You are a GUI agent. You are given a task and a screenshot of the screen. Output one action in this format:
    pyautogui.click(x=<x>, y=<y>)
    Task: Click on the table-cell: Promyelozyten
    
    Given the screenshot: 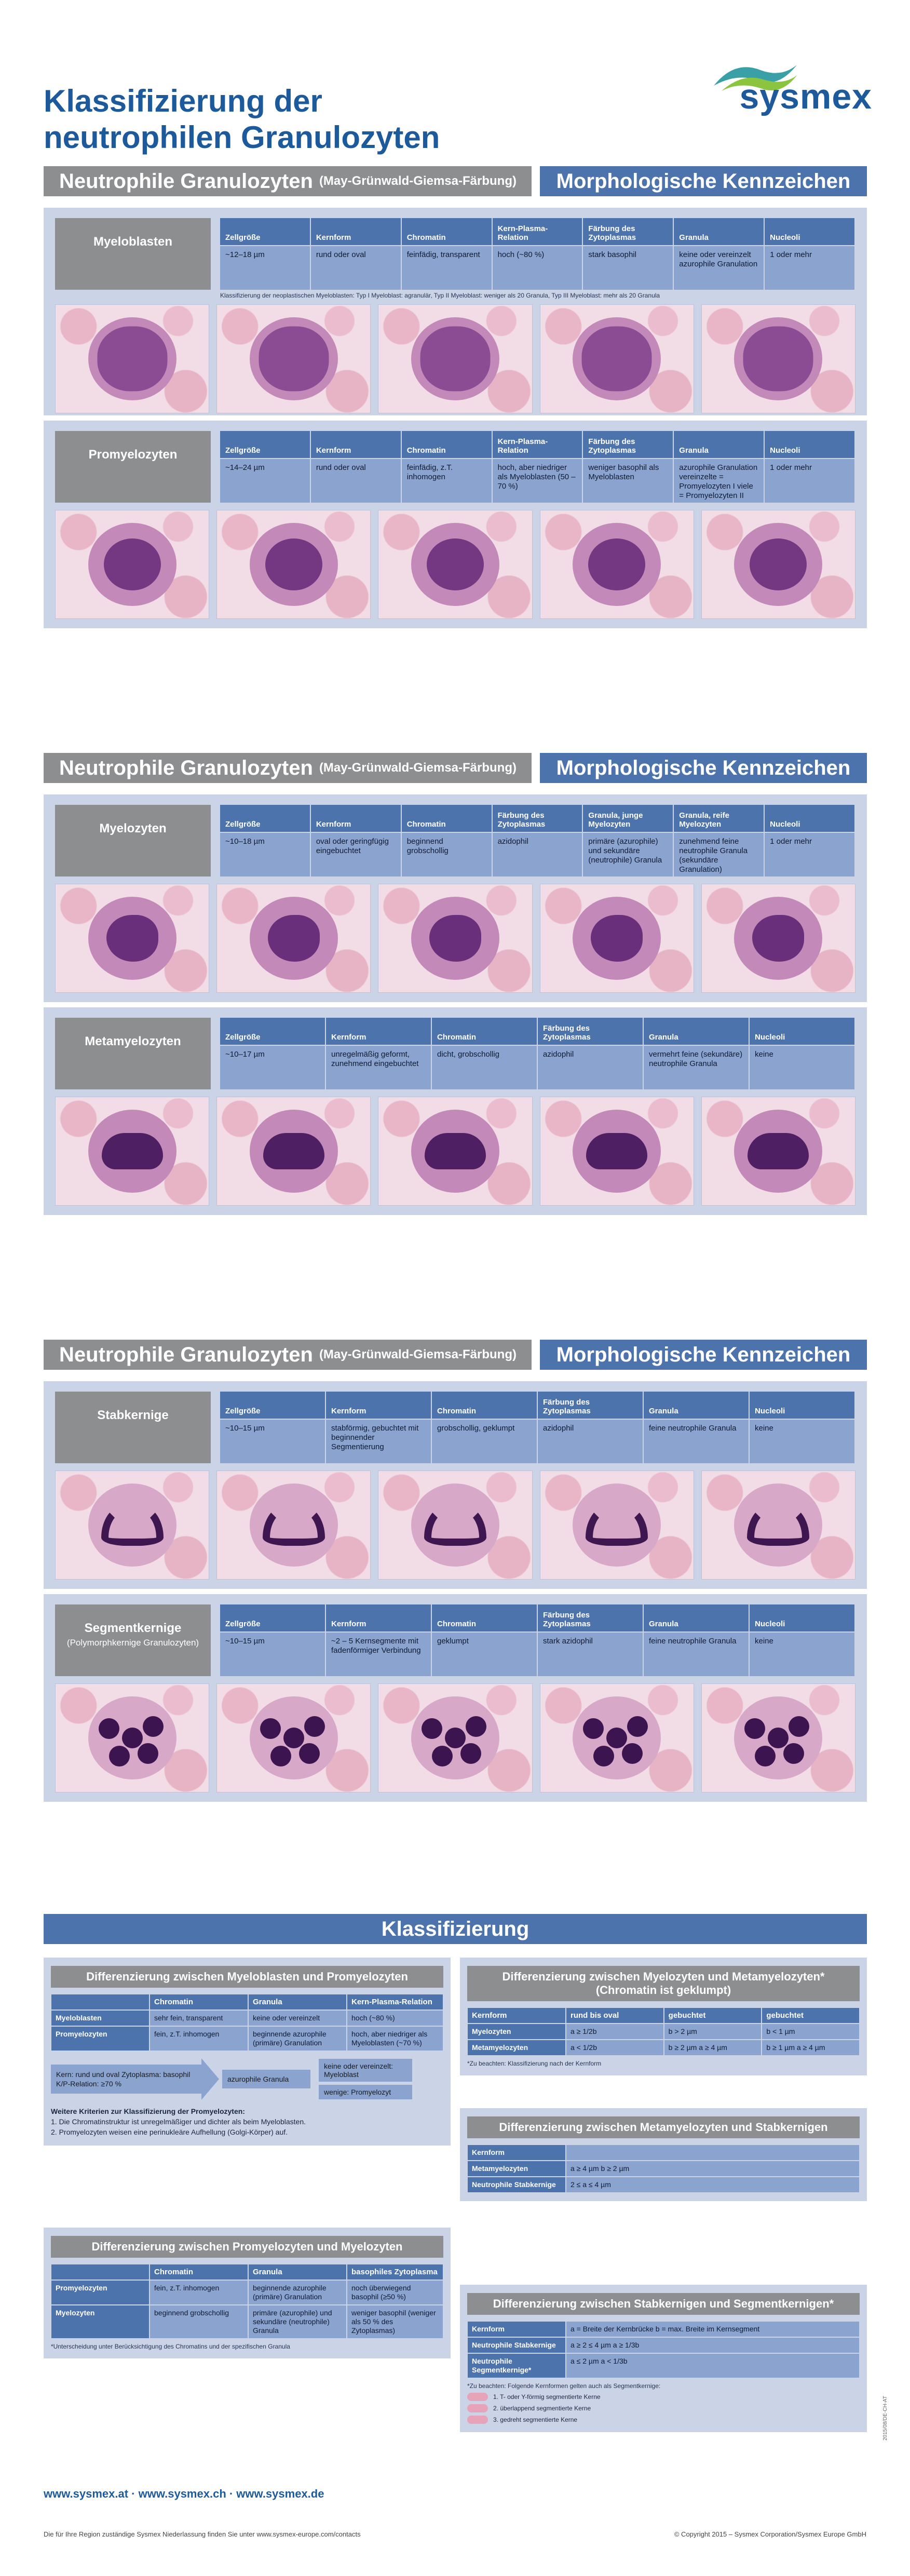 What is the action you would take?
    pyautogui.click(x=100, y=2292)
    